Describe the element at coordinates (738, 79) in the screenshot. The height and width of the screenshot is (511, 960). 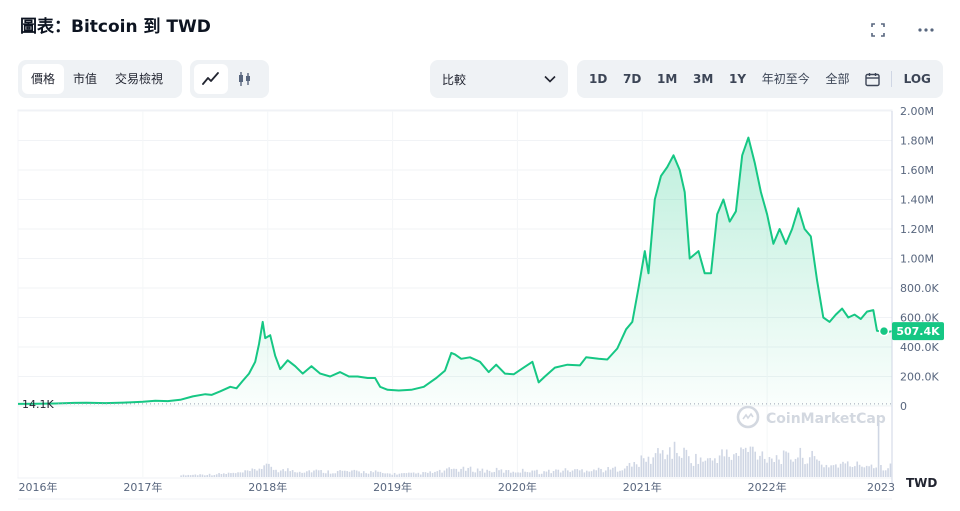
I see `range-1y: 1Y` at that location.